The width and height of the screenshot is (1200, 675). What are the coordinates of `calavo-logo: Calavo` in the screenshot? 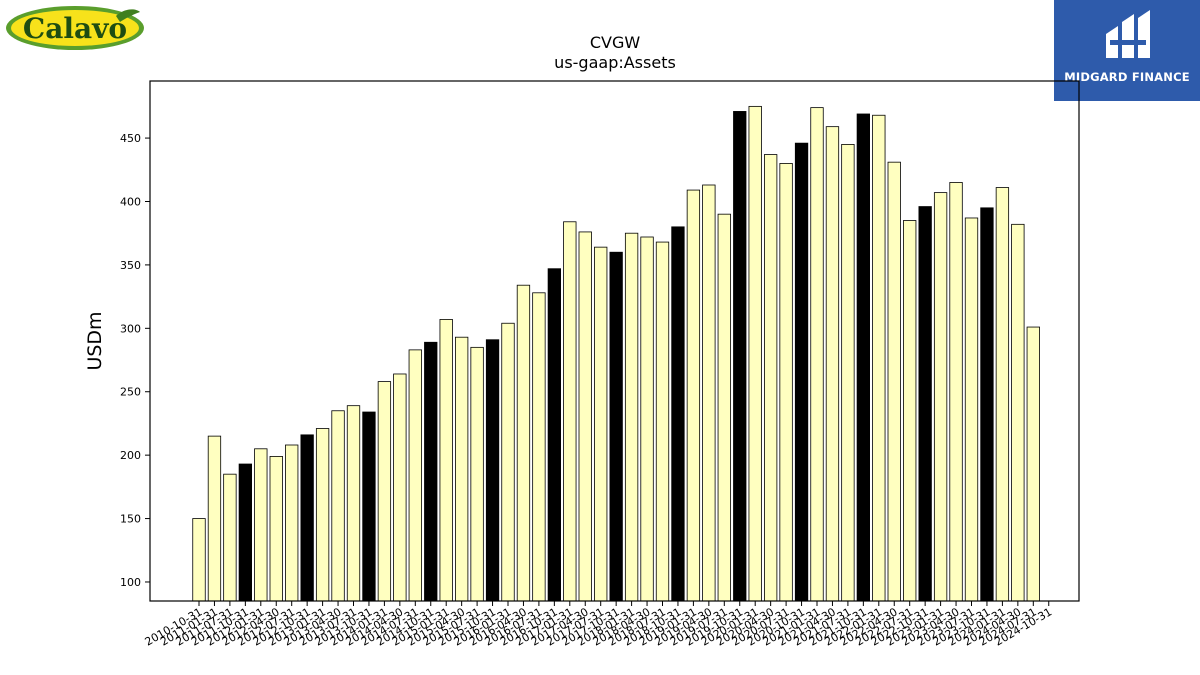 It's located at (75, 28).